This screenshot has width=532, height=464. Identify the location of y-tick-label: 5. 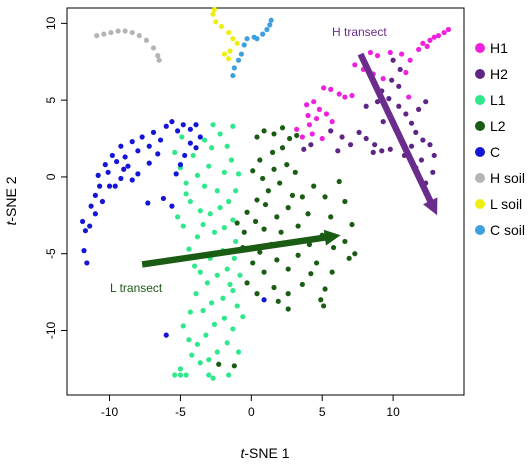
(51, 99).